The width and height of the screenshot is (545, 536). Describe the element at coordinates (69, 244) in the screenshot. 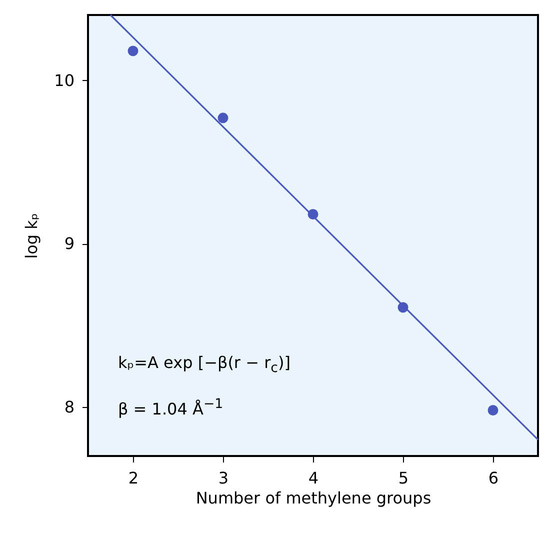

I see `y-tick-label: 9` at that location.